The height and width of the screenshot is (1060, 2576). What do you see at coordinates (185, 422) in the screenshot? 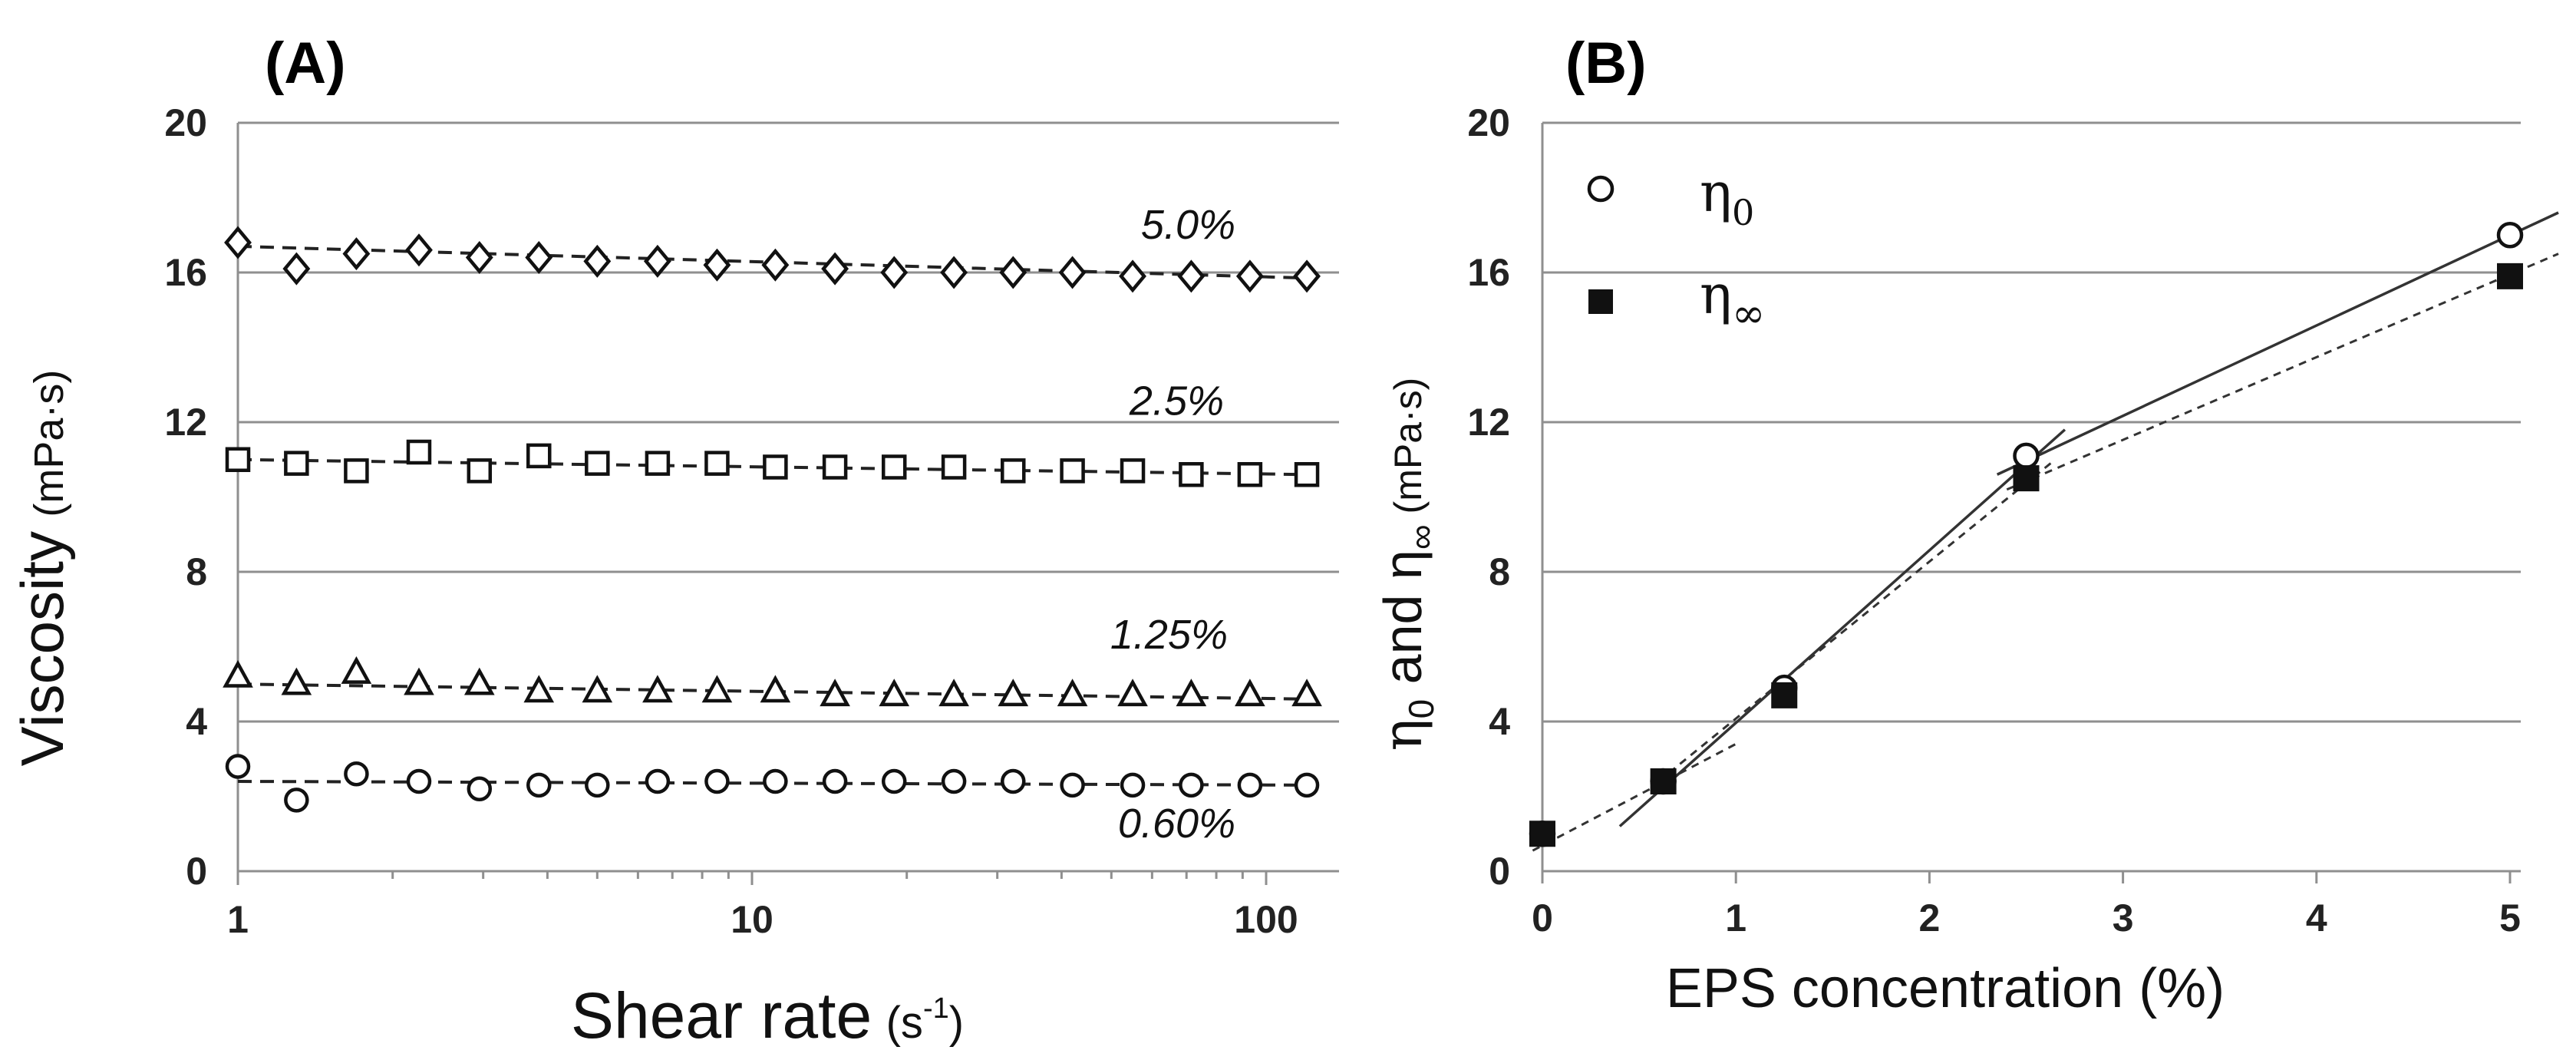
I see `a-y-tick-label: 12` at bounding box center [185, 422].